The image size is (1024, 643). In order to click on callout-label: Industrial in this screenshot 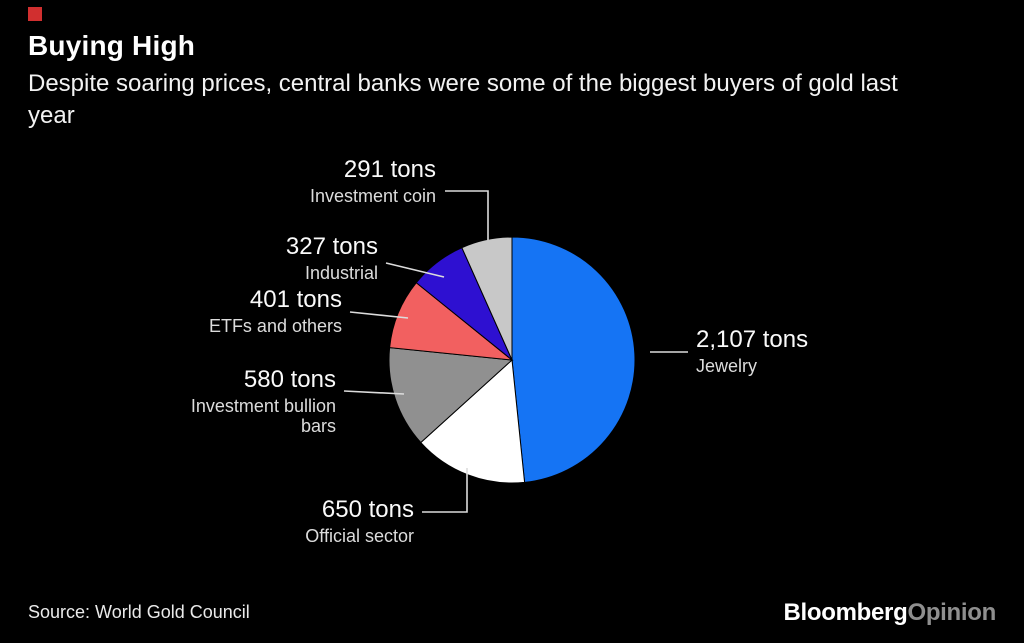, I will do `click(341, 272)`.